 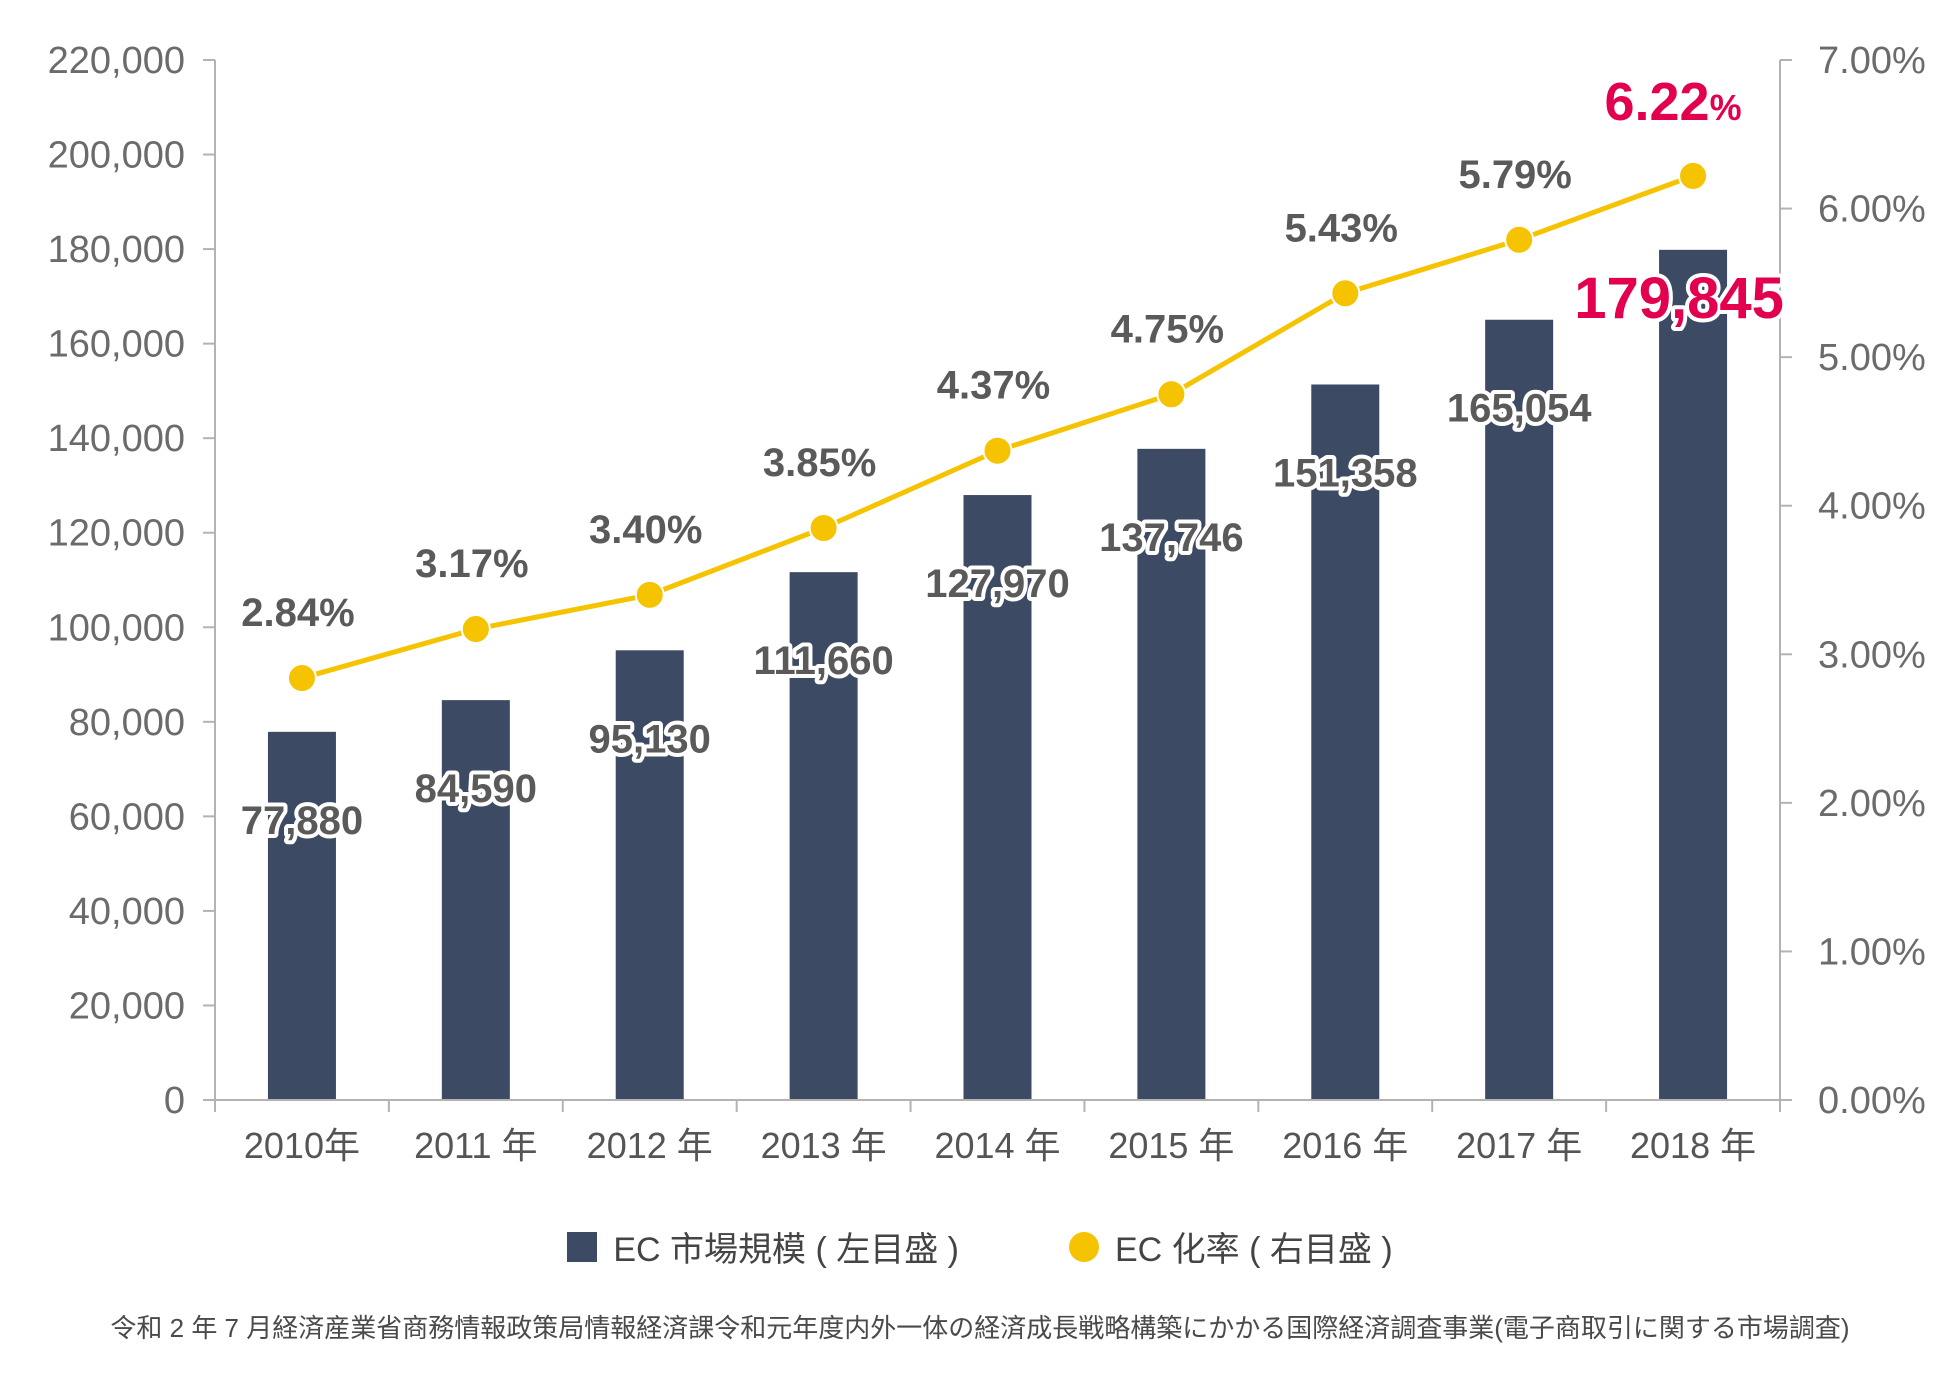 What do you see at coordinates (1872, 655) in the screenshot?
I see `right-tick-label: 3.00%` at bounding box center [1872, 655].